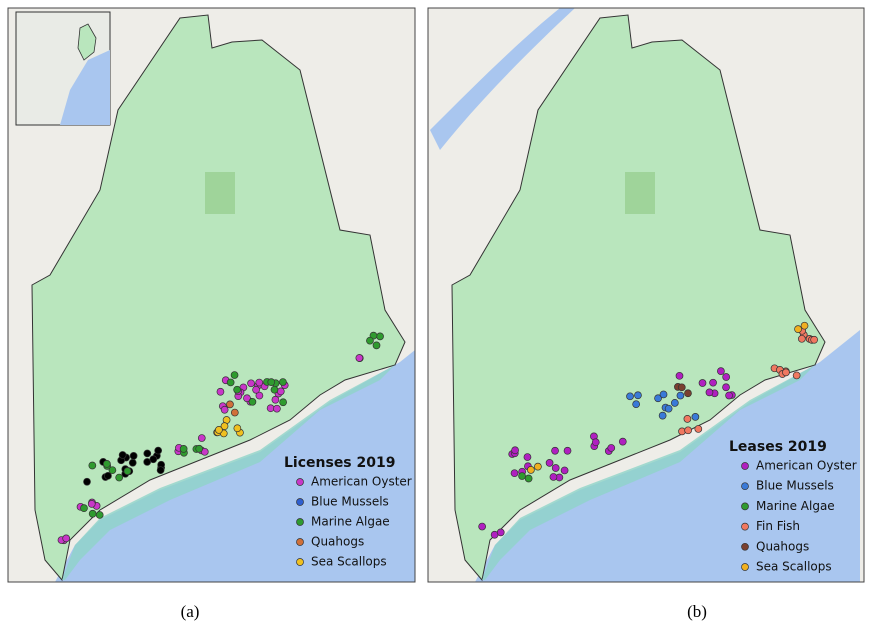 This screenshot has width=870, height=632. What do you see at coordinates (339, 463) in the screenshot?
I see `legend-title: Licenses 2019` at bounding box center [339, 463].